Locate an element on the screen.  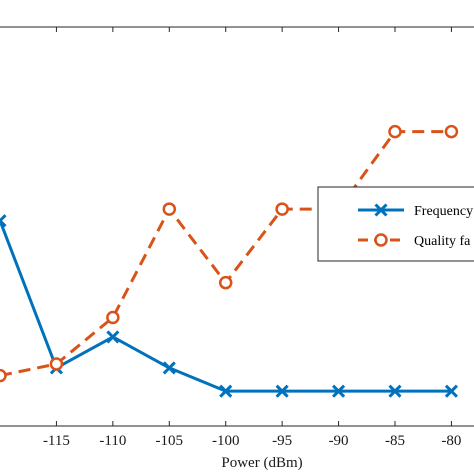
x-tick-label: -90 is located at coordinates (339, 441).